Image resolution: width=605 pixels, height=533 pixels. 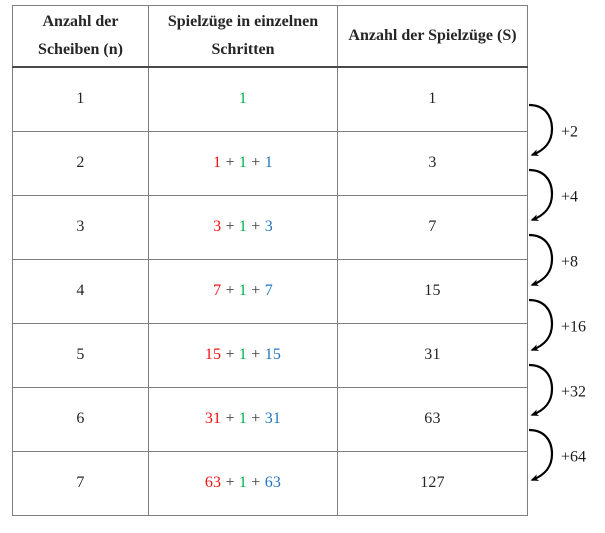 I want to click on arrow-increment-label: +64, so click(x=573, y=456).